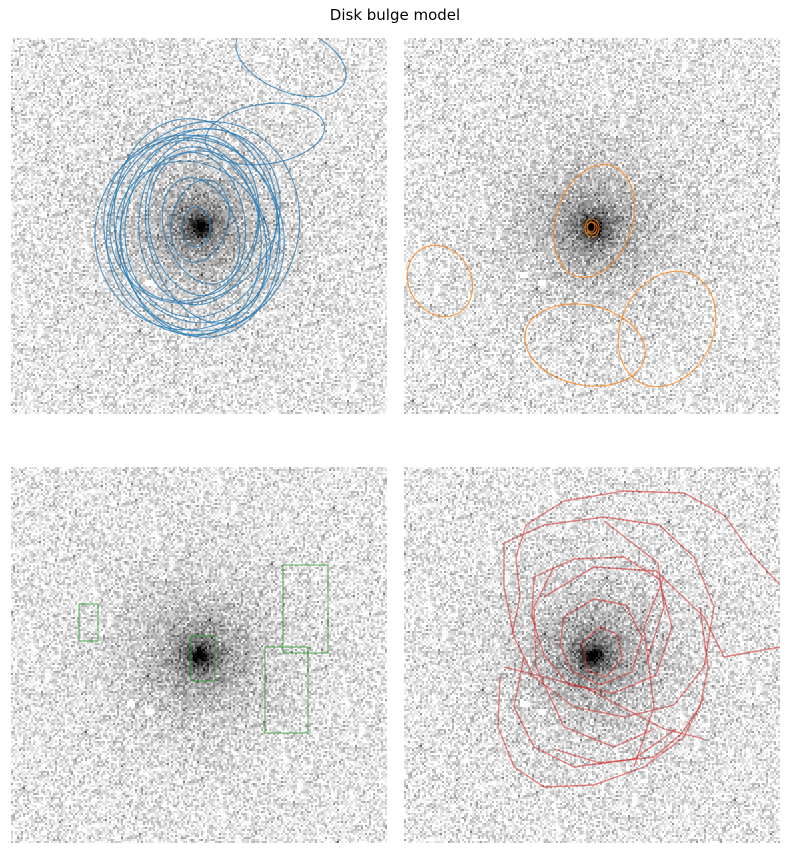 The width and height of the screenshot is (790, 855). I want to click on figure-title: Disk bulge model, so click(395, 15).